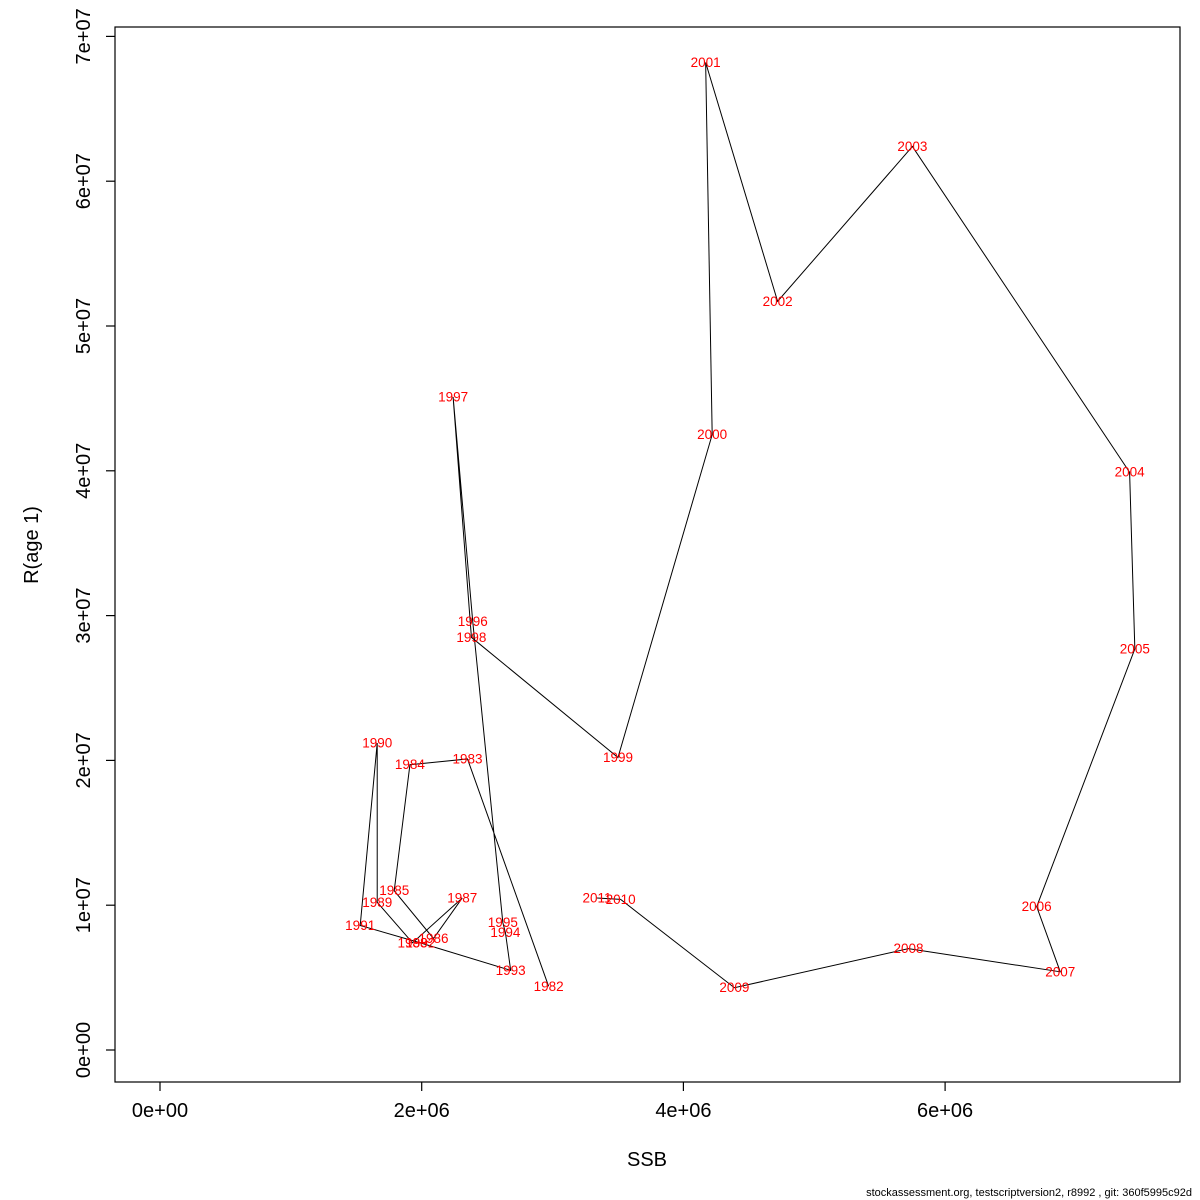  I want to click on year-label: 2003, so click(912, 146).